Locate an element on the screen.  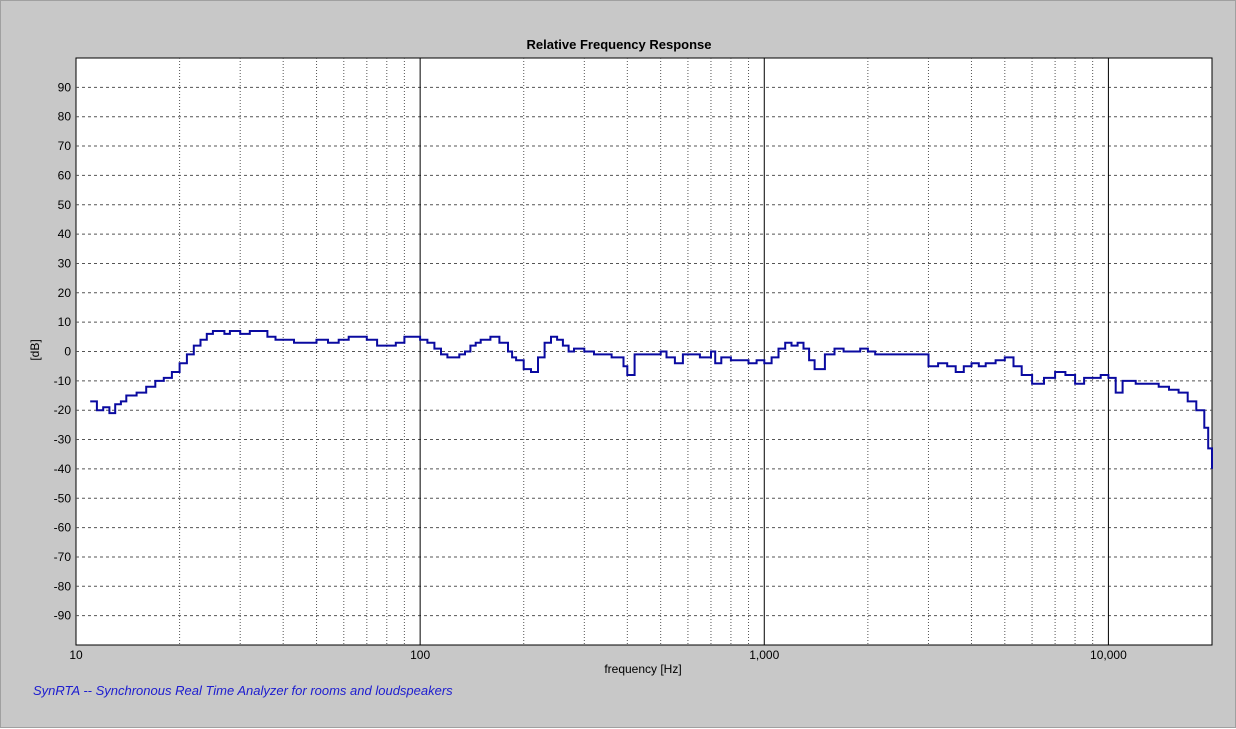
y-tick-label: 50 is located at coordinates (65, 205).